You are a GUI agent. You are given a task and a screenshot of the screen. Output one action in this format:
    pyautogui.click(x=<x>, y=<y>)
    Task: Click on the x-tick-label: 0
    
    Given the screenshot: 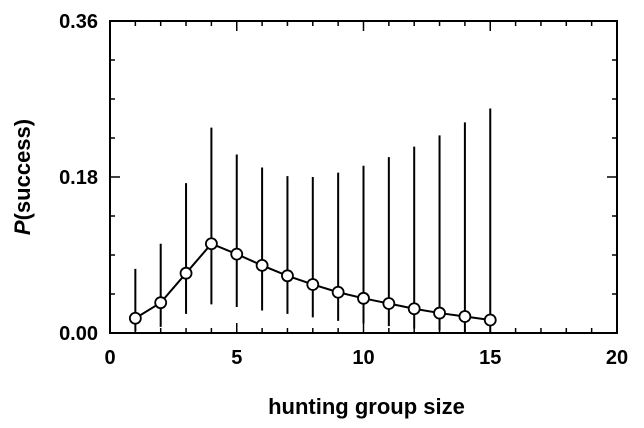 What is the action you would take?
    pyautogui.click(x=109, y=358)
    